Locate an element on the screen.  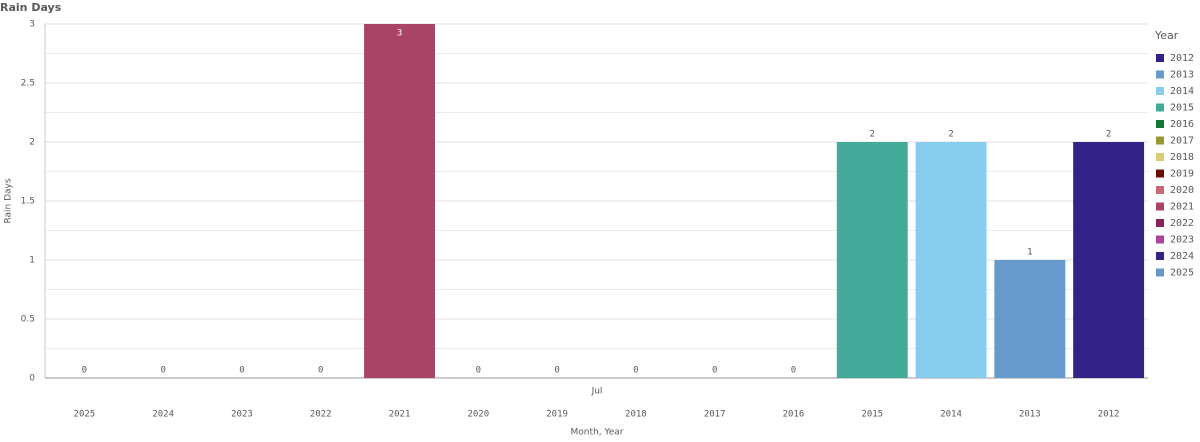
y-axis-label: Rain Days is located at coordinates (9, 200).